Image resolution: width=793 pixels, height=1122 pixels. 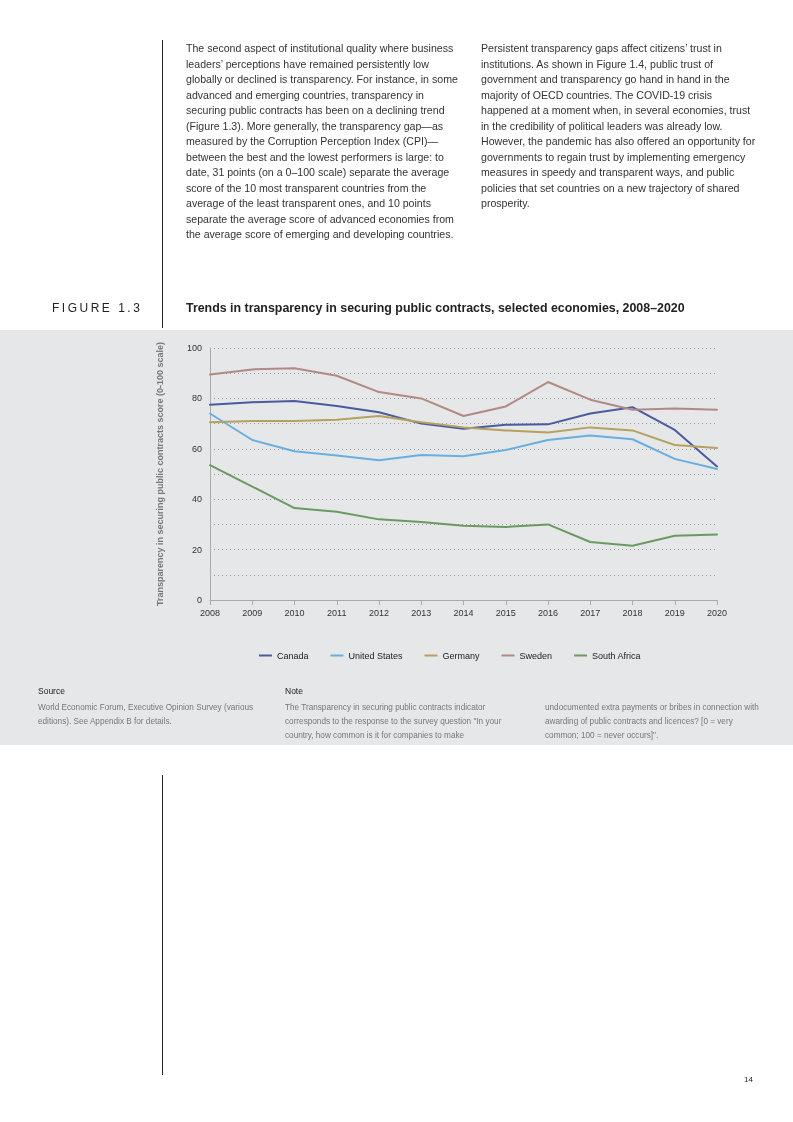 What do you see at coordinates (548, 612) in the screenshot?
I see `x-tick-label: 2016` at bounding box center [548, 612].